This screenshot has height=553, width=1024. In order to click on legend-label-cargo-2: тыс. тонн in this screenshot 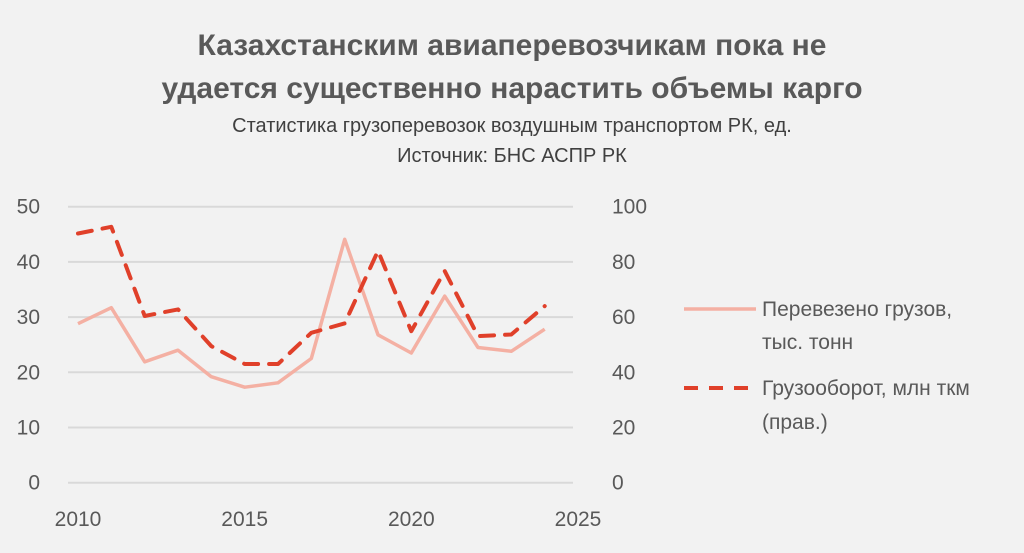, I will do `click(807, 342)`.